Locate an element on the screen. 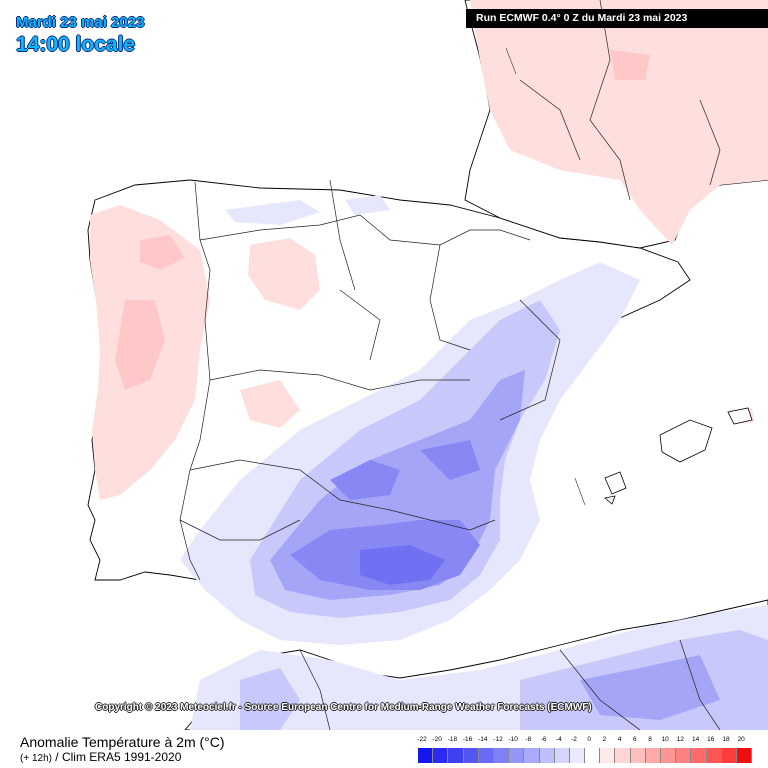  legend-label: -16 is located at coordinates (467, 739).